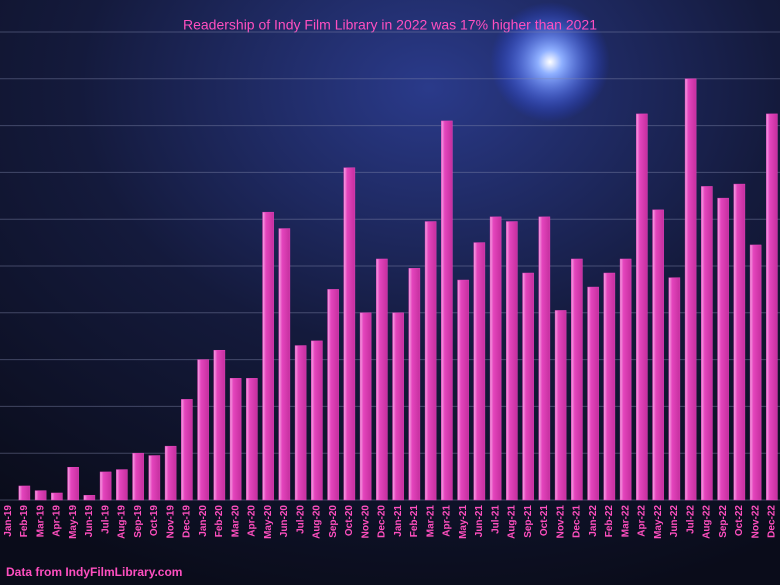 The width and height of the screenshot is (780, 585). What do you see at coordinates (625, 521) in the screenshot?
I see `x-tick-label: Mar-22` at bounding box center [625, 521].